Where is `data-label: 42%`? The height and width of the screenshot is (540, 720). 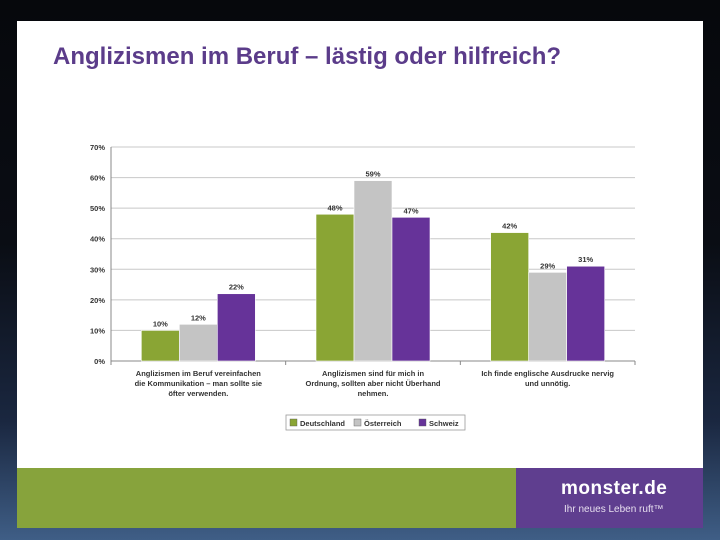
data-label: 42% is located at coordinates (509, 226).